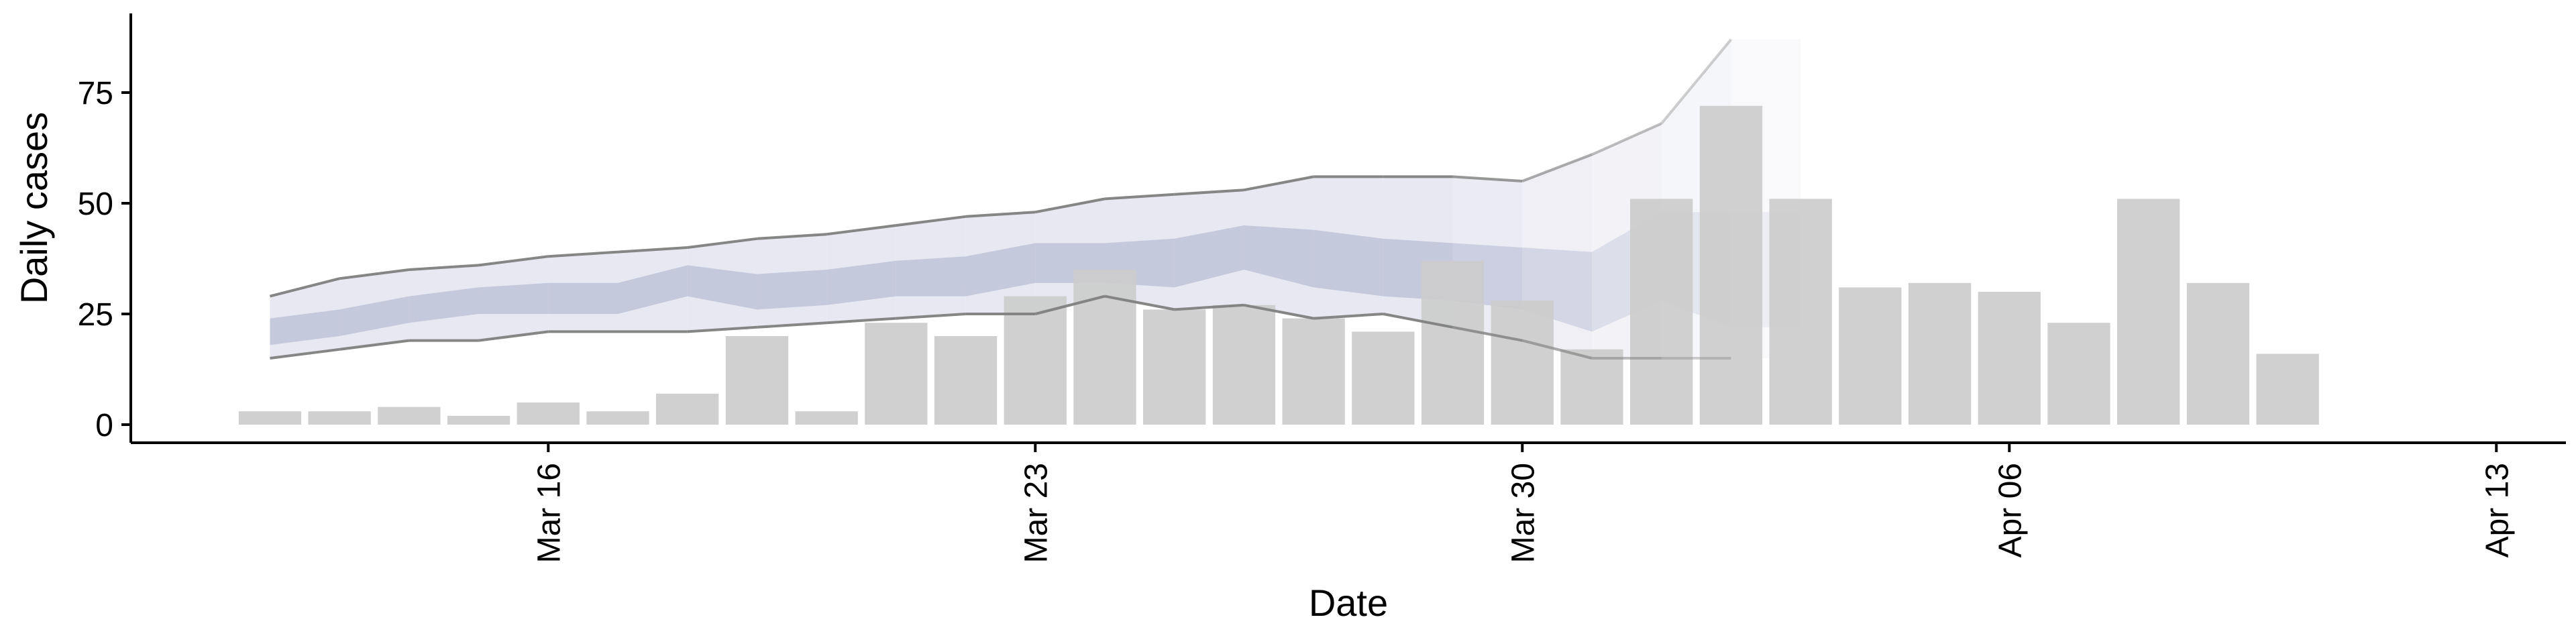 This screenshot has height=644, width=2576. I want to click on x-tick-label: Mar 23, so click(1036, 513).